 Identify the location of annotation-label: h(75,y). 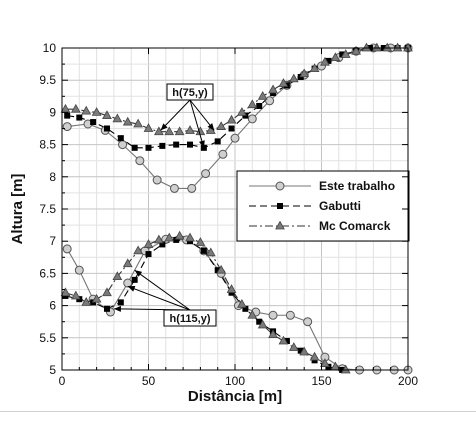
(190, 93).